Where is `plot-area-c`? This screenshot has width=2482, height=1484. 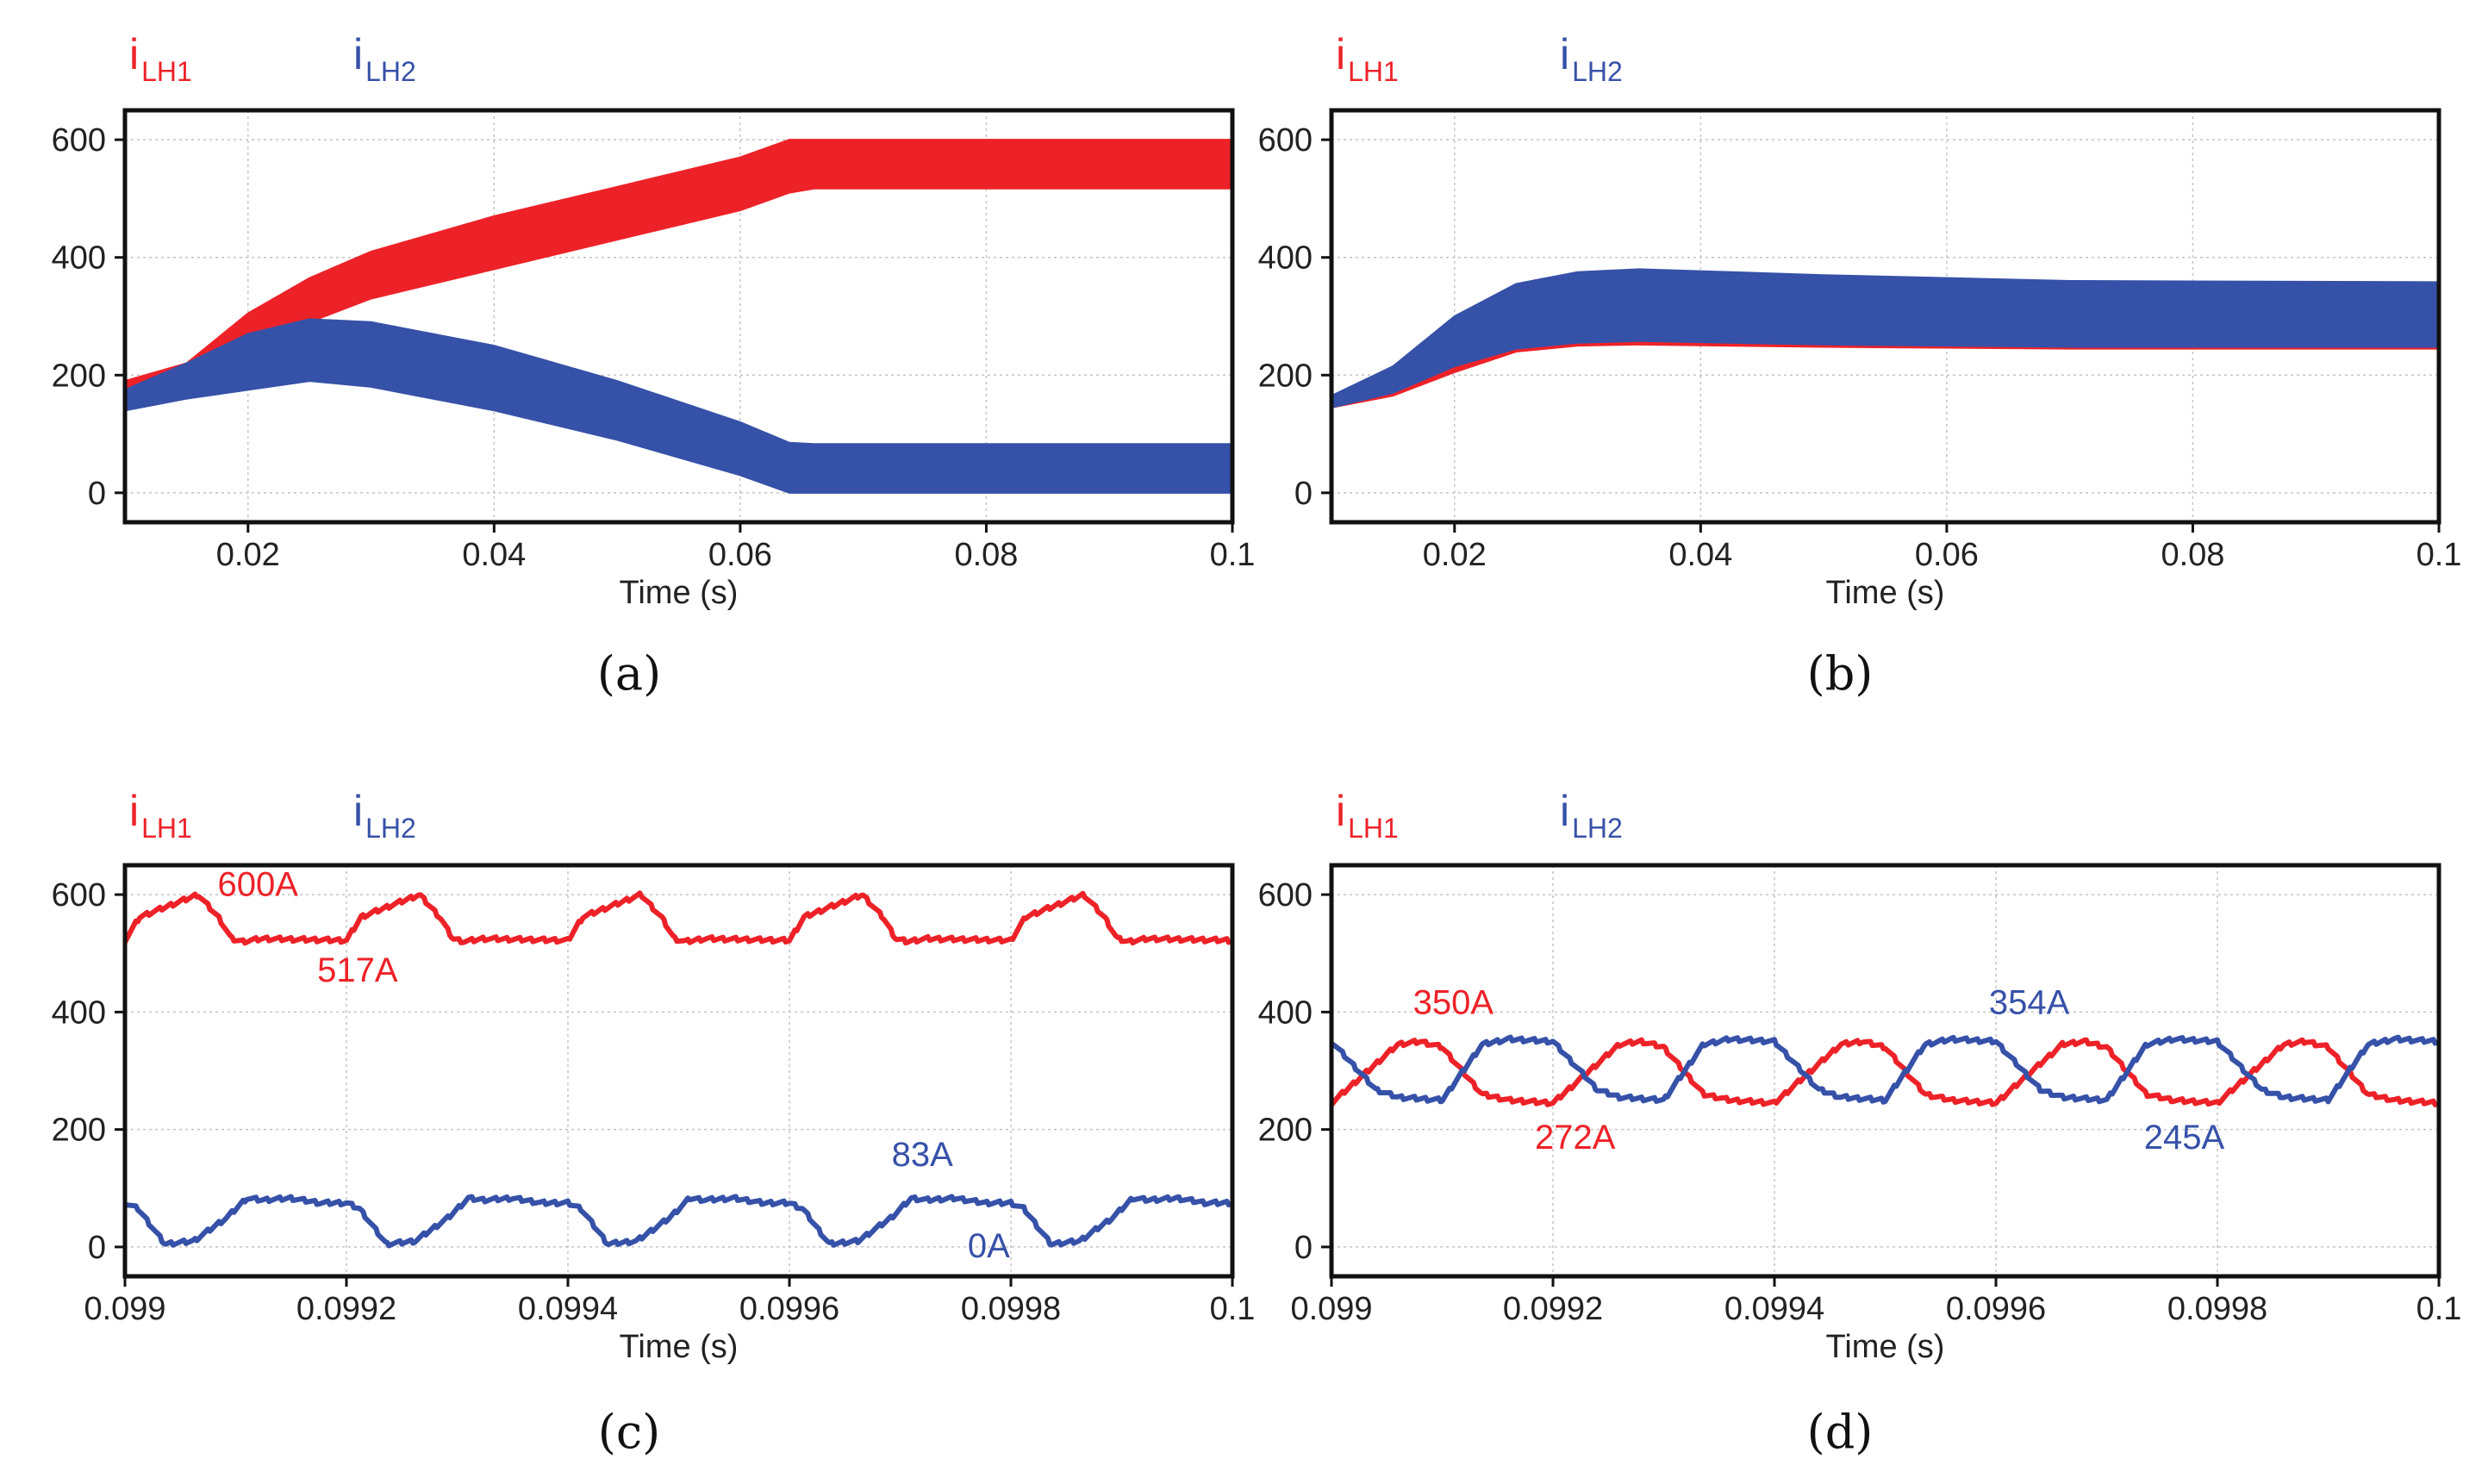
plot-area-c is located at coordinates (678, 1070).